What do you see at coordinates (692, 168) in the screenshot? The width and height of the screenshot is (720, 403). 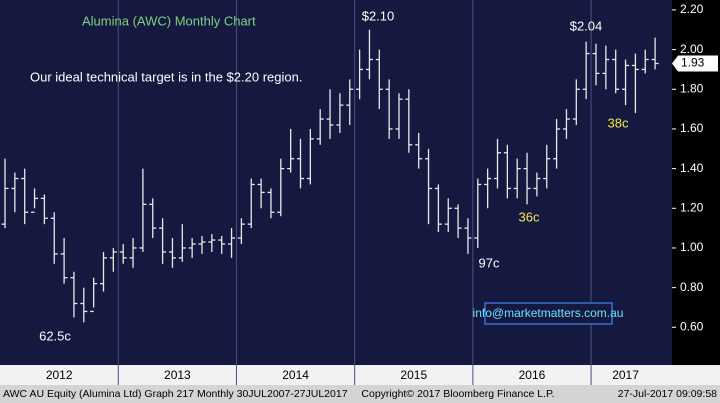 I see `y-tick-label: 1.40` at bounding box center [692, 168].